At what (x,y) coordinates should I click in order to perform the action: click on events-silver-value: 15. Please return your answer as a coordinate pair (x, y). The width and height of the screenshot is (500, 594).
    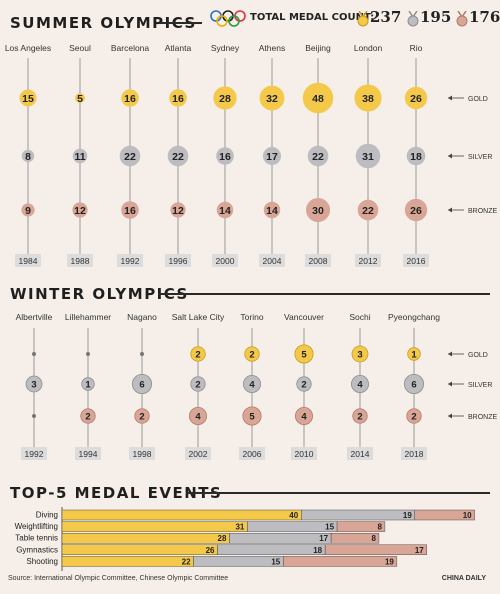
    Looking at the image, I should click on (329, 527).